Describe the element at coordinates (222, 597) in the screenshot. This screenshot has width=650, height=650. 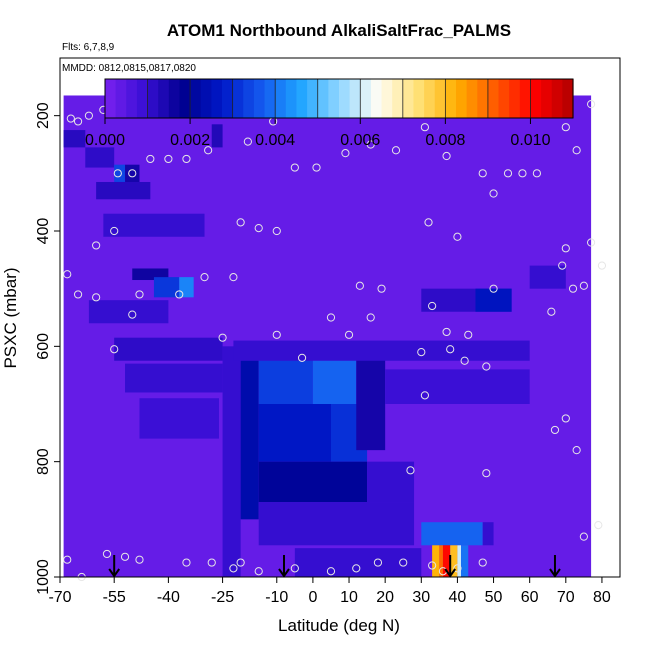
I see `x-tick-label: -25` at that location.